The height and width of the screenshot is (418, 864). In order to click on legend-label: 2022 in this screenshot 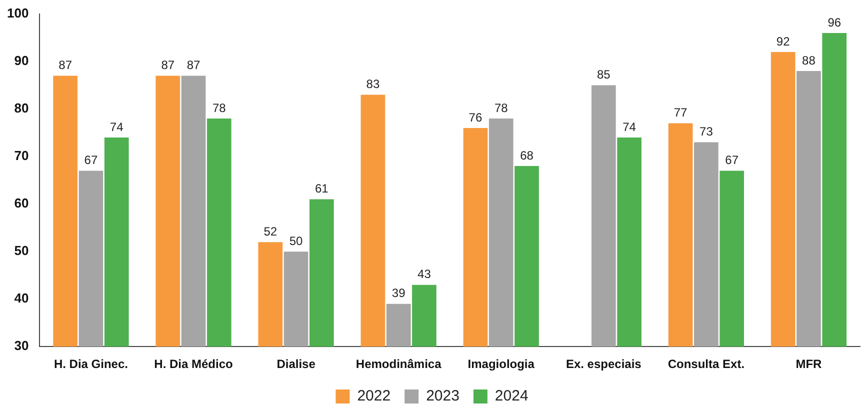, I will do `click(374, 396)`.